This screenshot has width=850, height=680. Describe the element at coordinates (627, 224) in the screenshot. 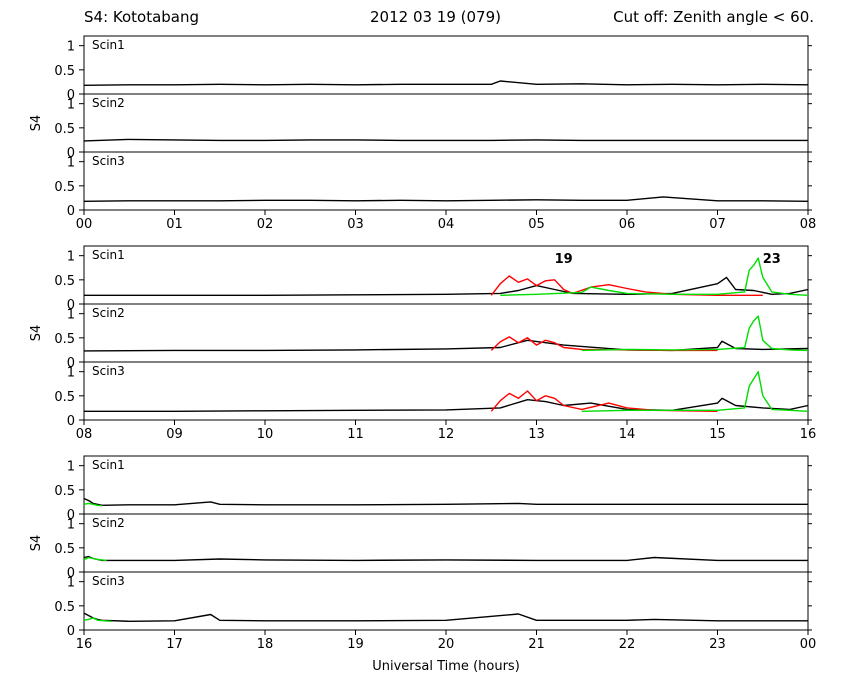

I see `x-tick-label: 06` at that location.